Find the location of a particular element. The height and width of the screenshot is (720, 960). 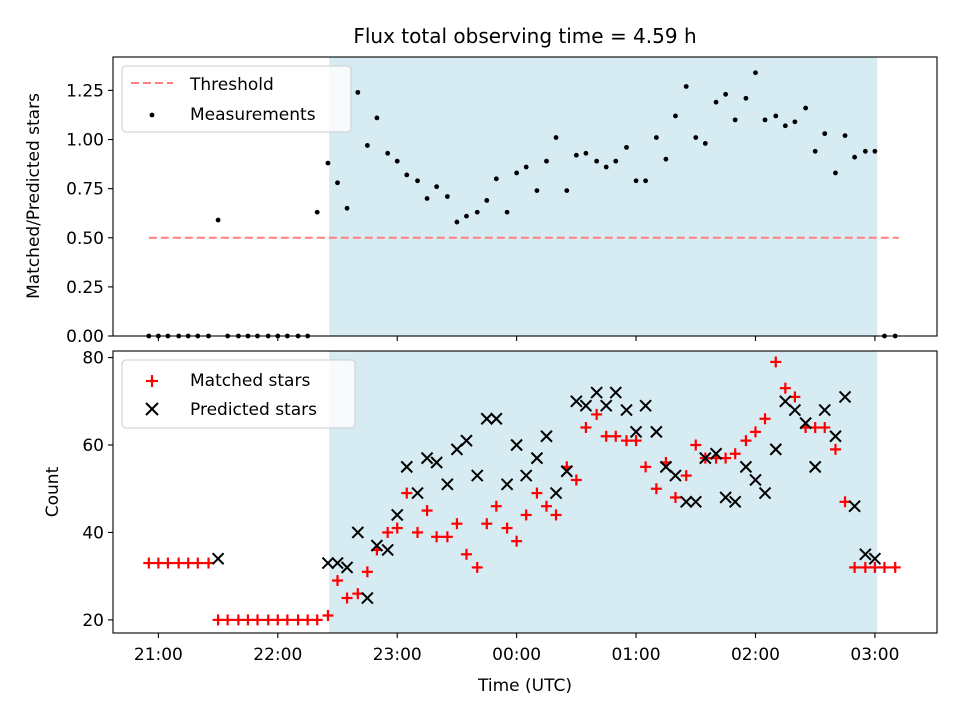

bottom-y-axis-label: Count is located at coordinates (53, 491).